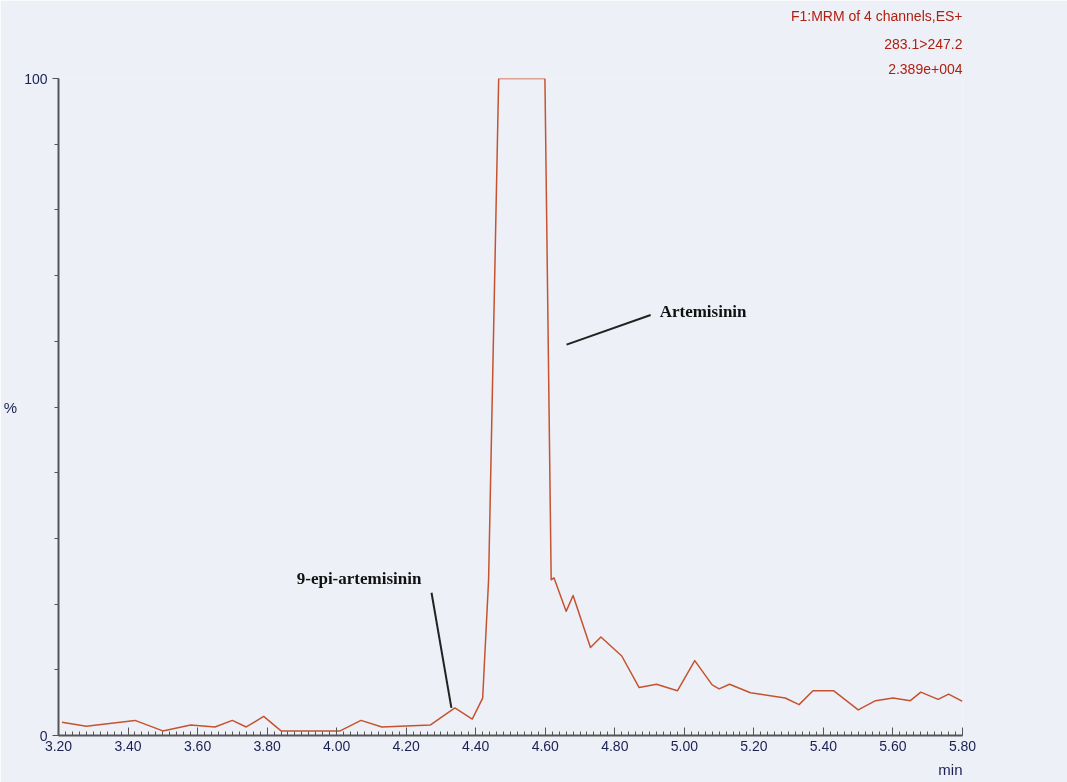 The image size is (1067, 782). What do you see at coordinates (10, 407) in the screenshot?
I see `y-axis-title: %` at bounding box center [10, 407].